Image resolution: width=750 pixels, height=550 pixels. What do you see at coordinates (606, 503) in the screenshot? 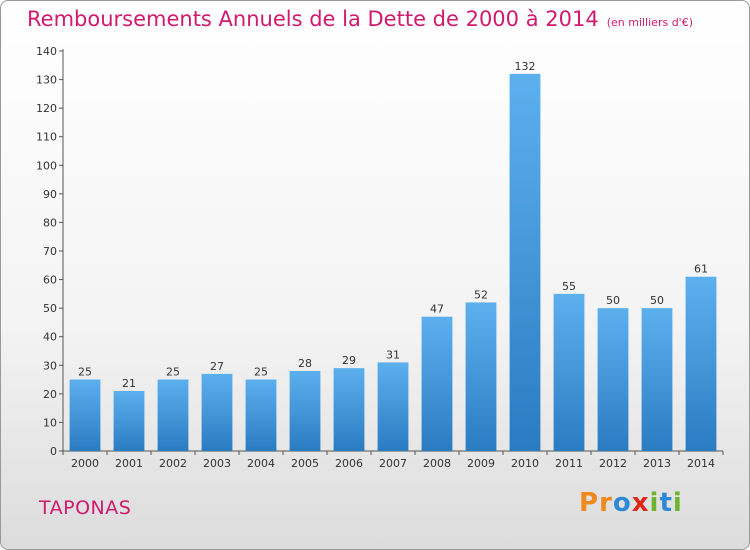
I see `logo-letter: r` at bounding box center [606, 503].